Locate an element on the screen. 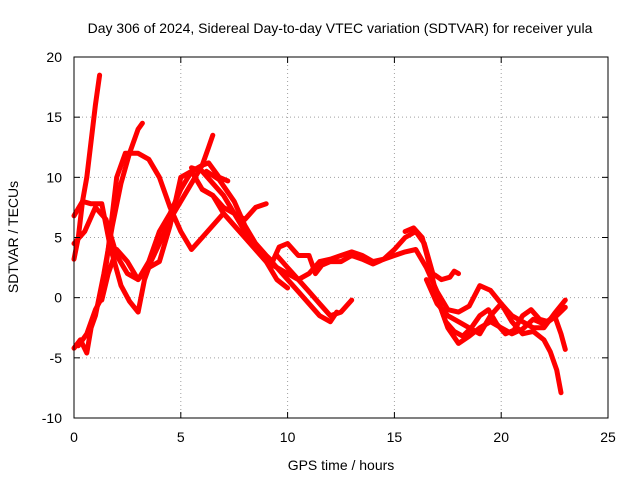 Image resolution: width=640 pixels, height=480 pixels. x-tick-label: 10 is located at coordinates (288, 437).